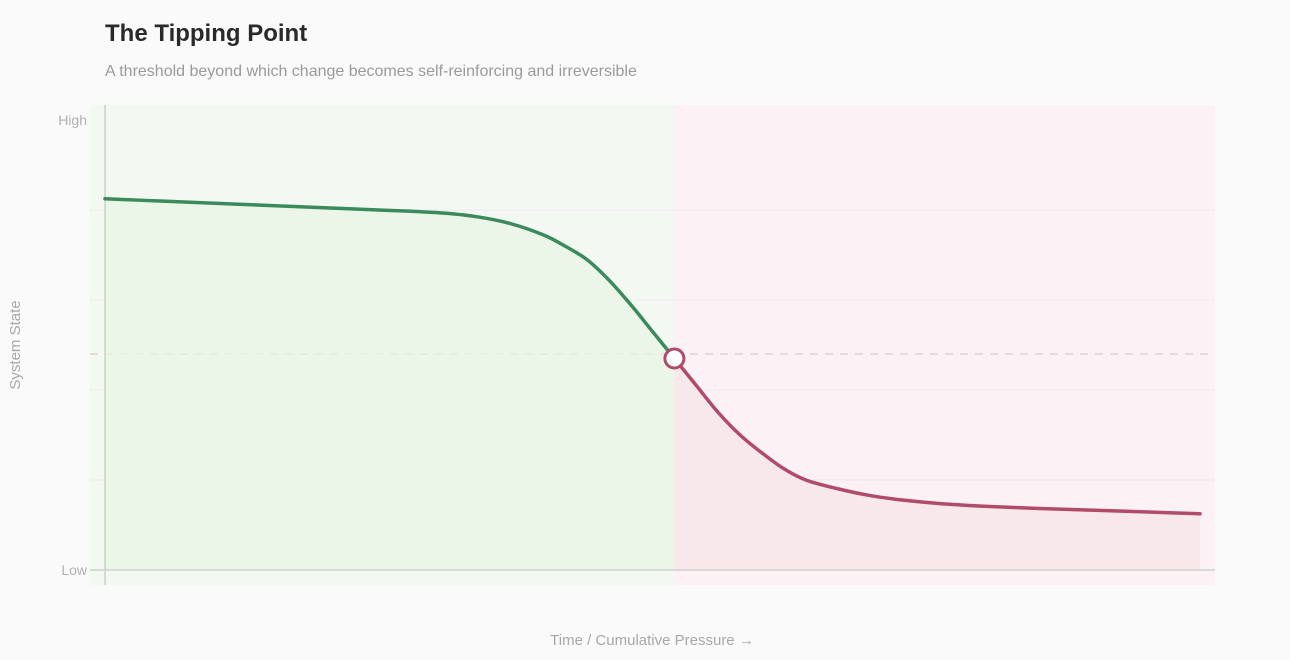  What do you see at coordinates (74, 570) in the screenshot?
I see `y-tick-label-low: Low` at bounding box center [74, 570].